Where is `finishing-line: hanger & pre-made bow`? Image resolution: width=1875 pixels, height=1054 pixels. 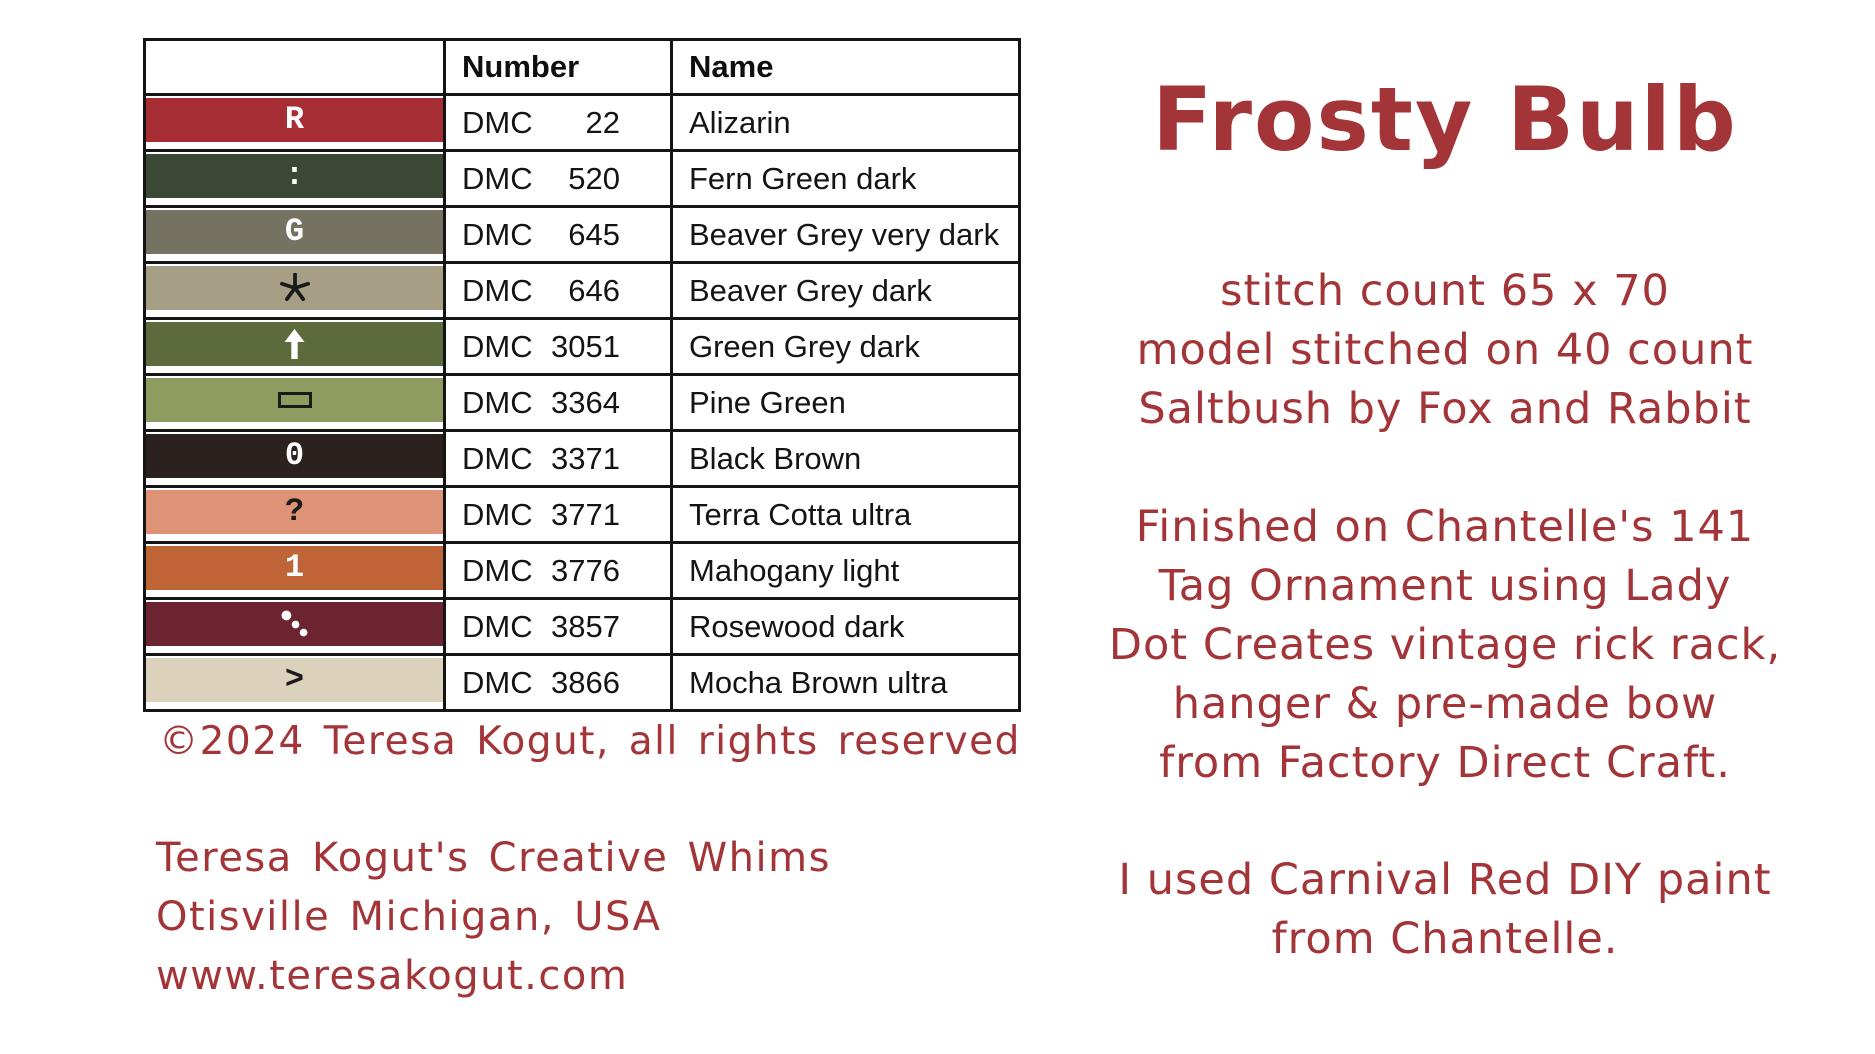 finishing-line: hanger & pre-made bow is located at coordinates (1445, 704).